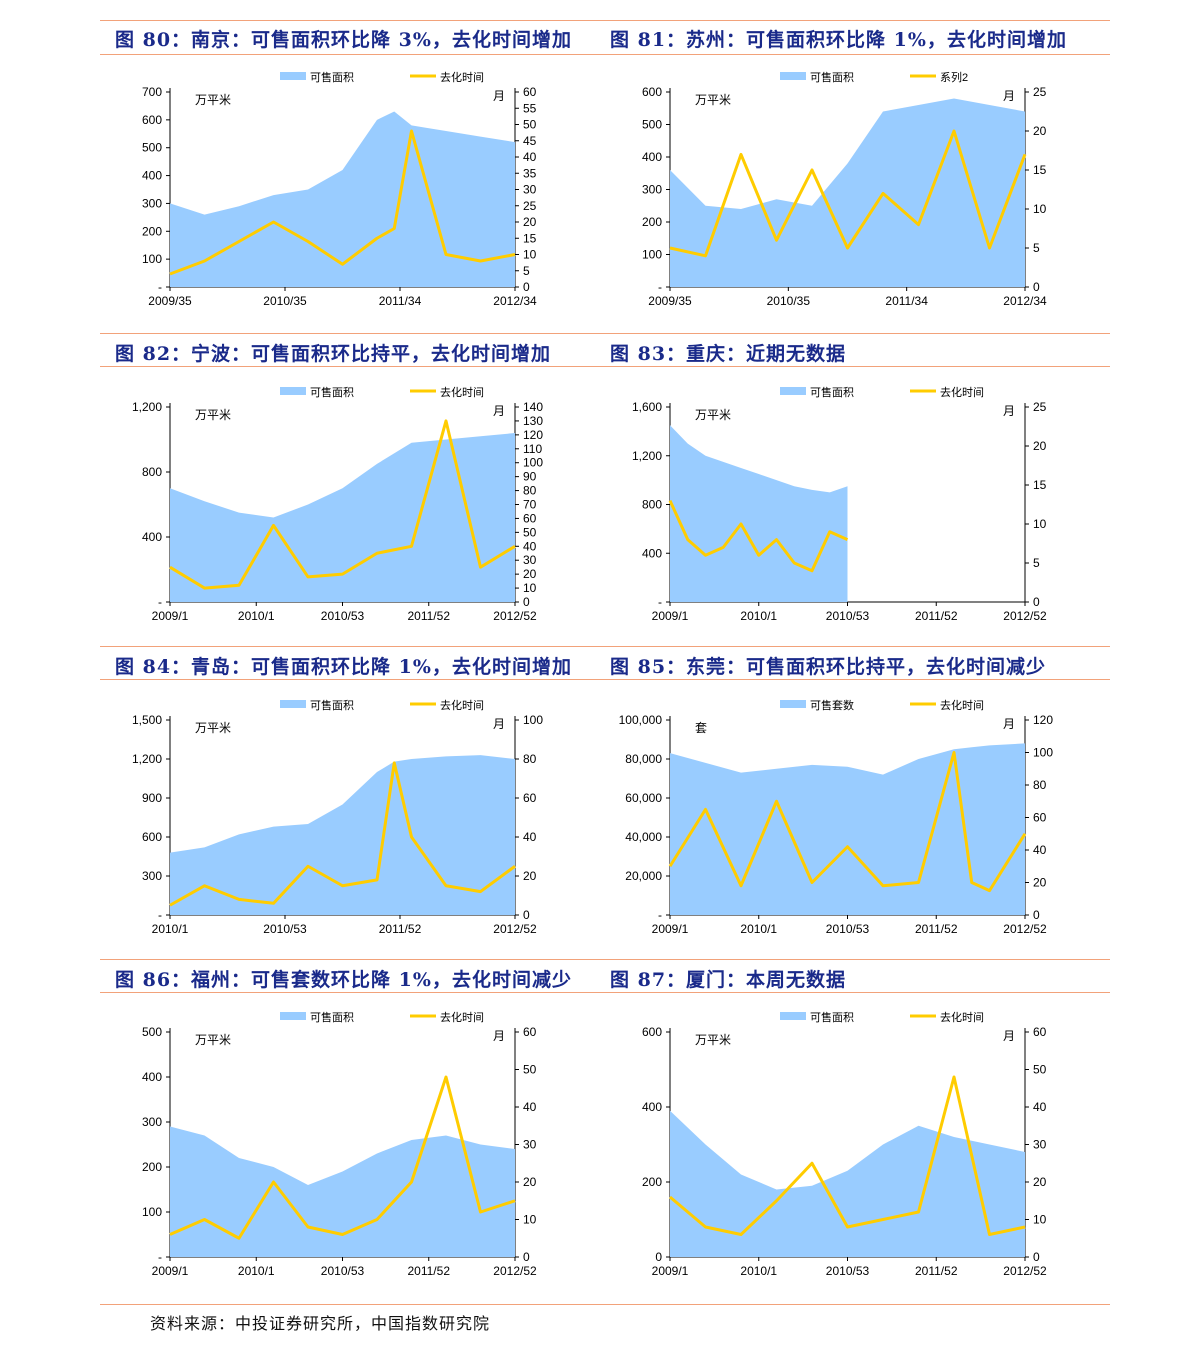 The width and height of the screenshot is (1191, 1352). Describe the element at coordinates (533, 463) in the screenshot. I see `y2-tick-label: 100` at that location.